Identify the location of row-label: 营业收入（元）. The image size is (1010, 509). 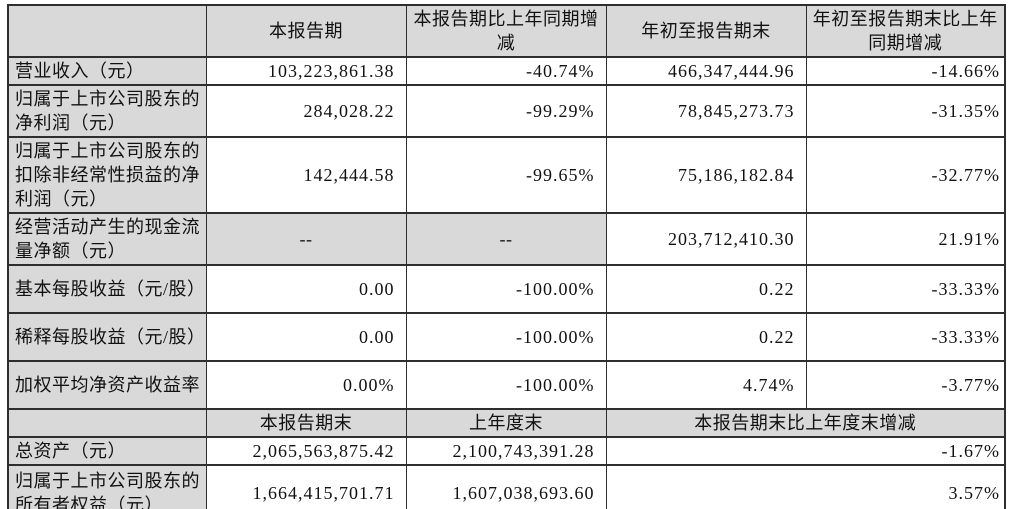
(107, 71).